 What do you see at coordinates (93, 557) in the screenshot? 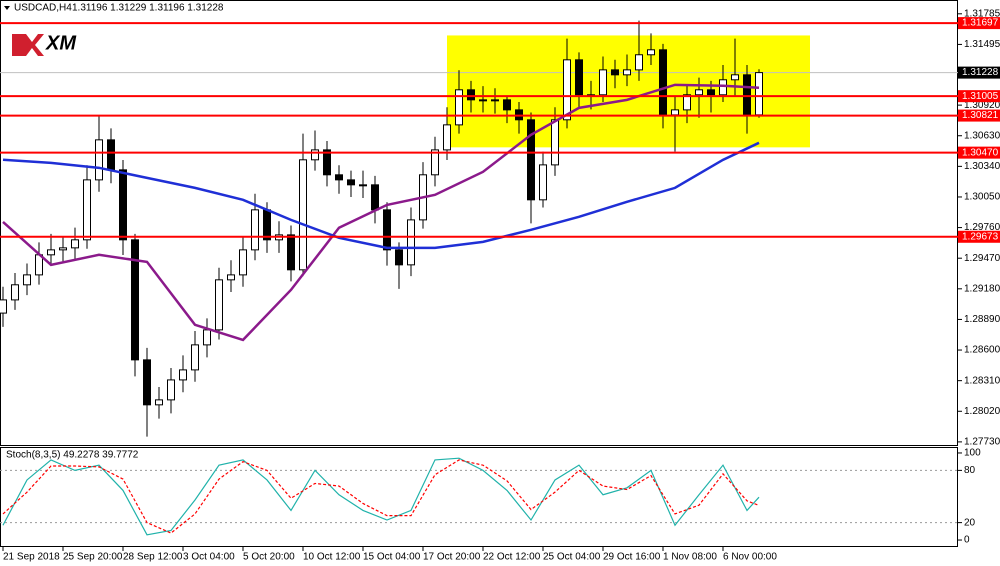
I see `x-tick-label: 25 Sep 20:00` at bounding box center [93, 557].